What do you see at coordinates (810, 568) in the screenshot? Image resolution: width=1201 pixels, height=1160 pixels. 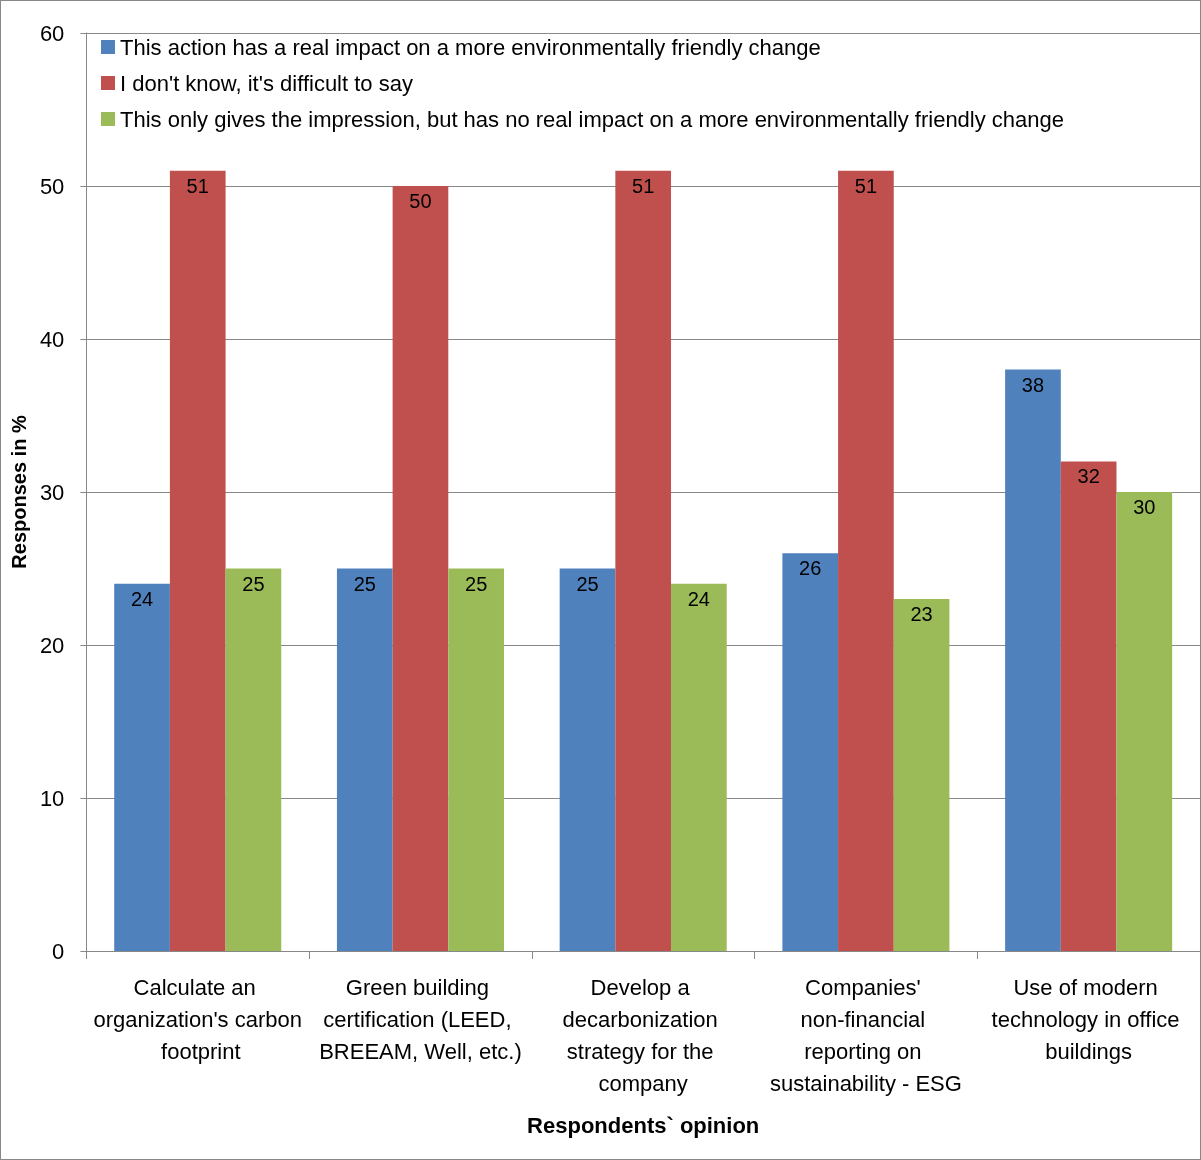 I see `data-label: 26` at bounding box center [810, 568].